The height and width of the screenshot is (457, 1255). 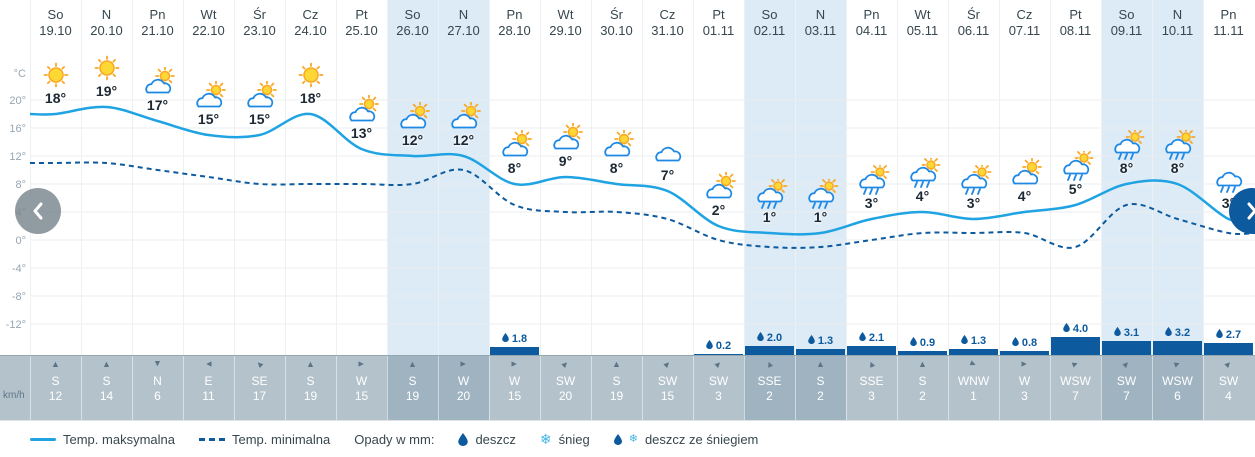 What do you see at coordinates (769, 217) in the screenshot?
I see `max-temp-value: 1°` at bounding box center [769, 217].